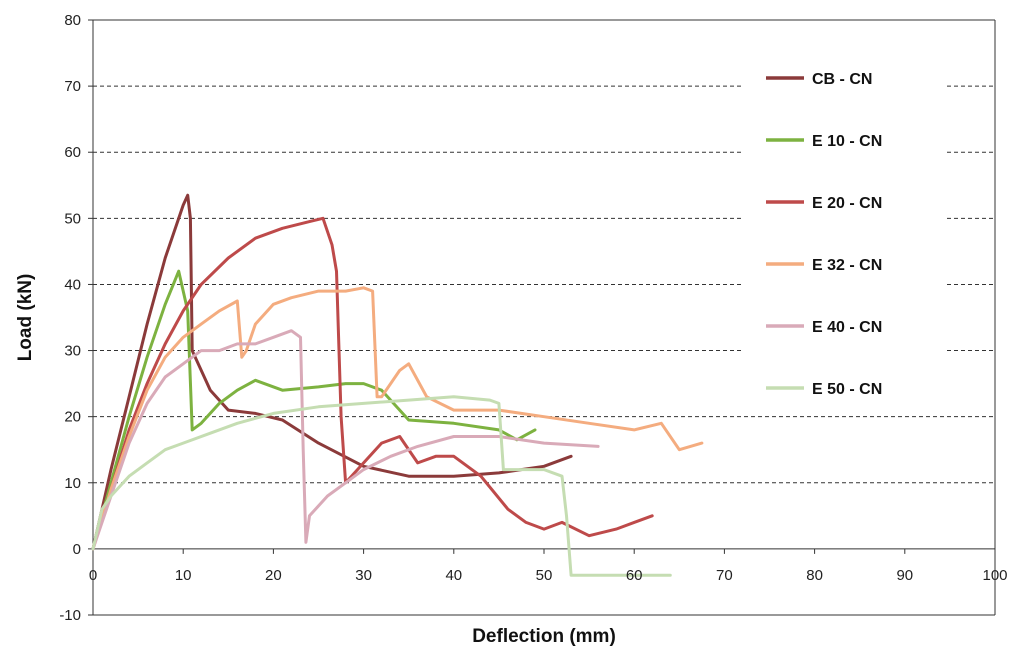  Describe the element at coordinates (847, 265) in the screenshot. I see `legend-label: E 32 - CN` at that location.